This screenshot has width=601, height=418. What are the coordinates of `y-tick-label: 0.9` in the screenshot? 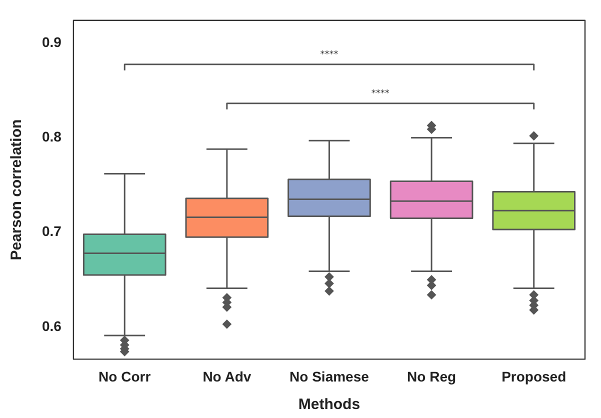 It's located at (52, 42).